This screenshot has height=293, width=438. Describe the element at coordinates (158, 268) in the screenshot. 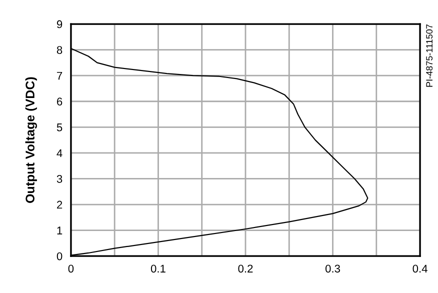

I see `x-tick-label: 0.1` at that location.